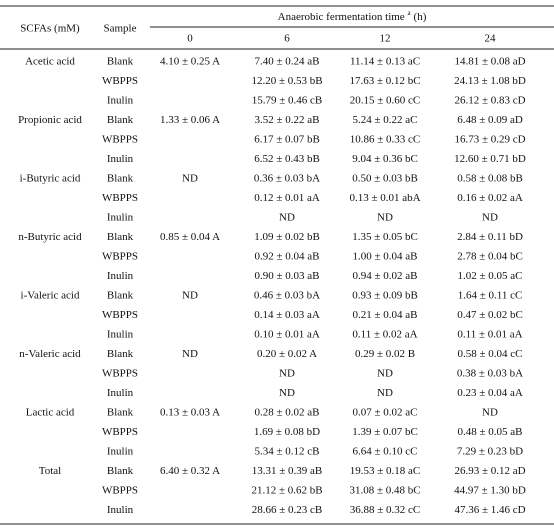  I want to click on cell-value: 20.15 ± 0.60 cC, so click(385, 100).